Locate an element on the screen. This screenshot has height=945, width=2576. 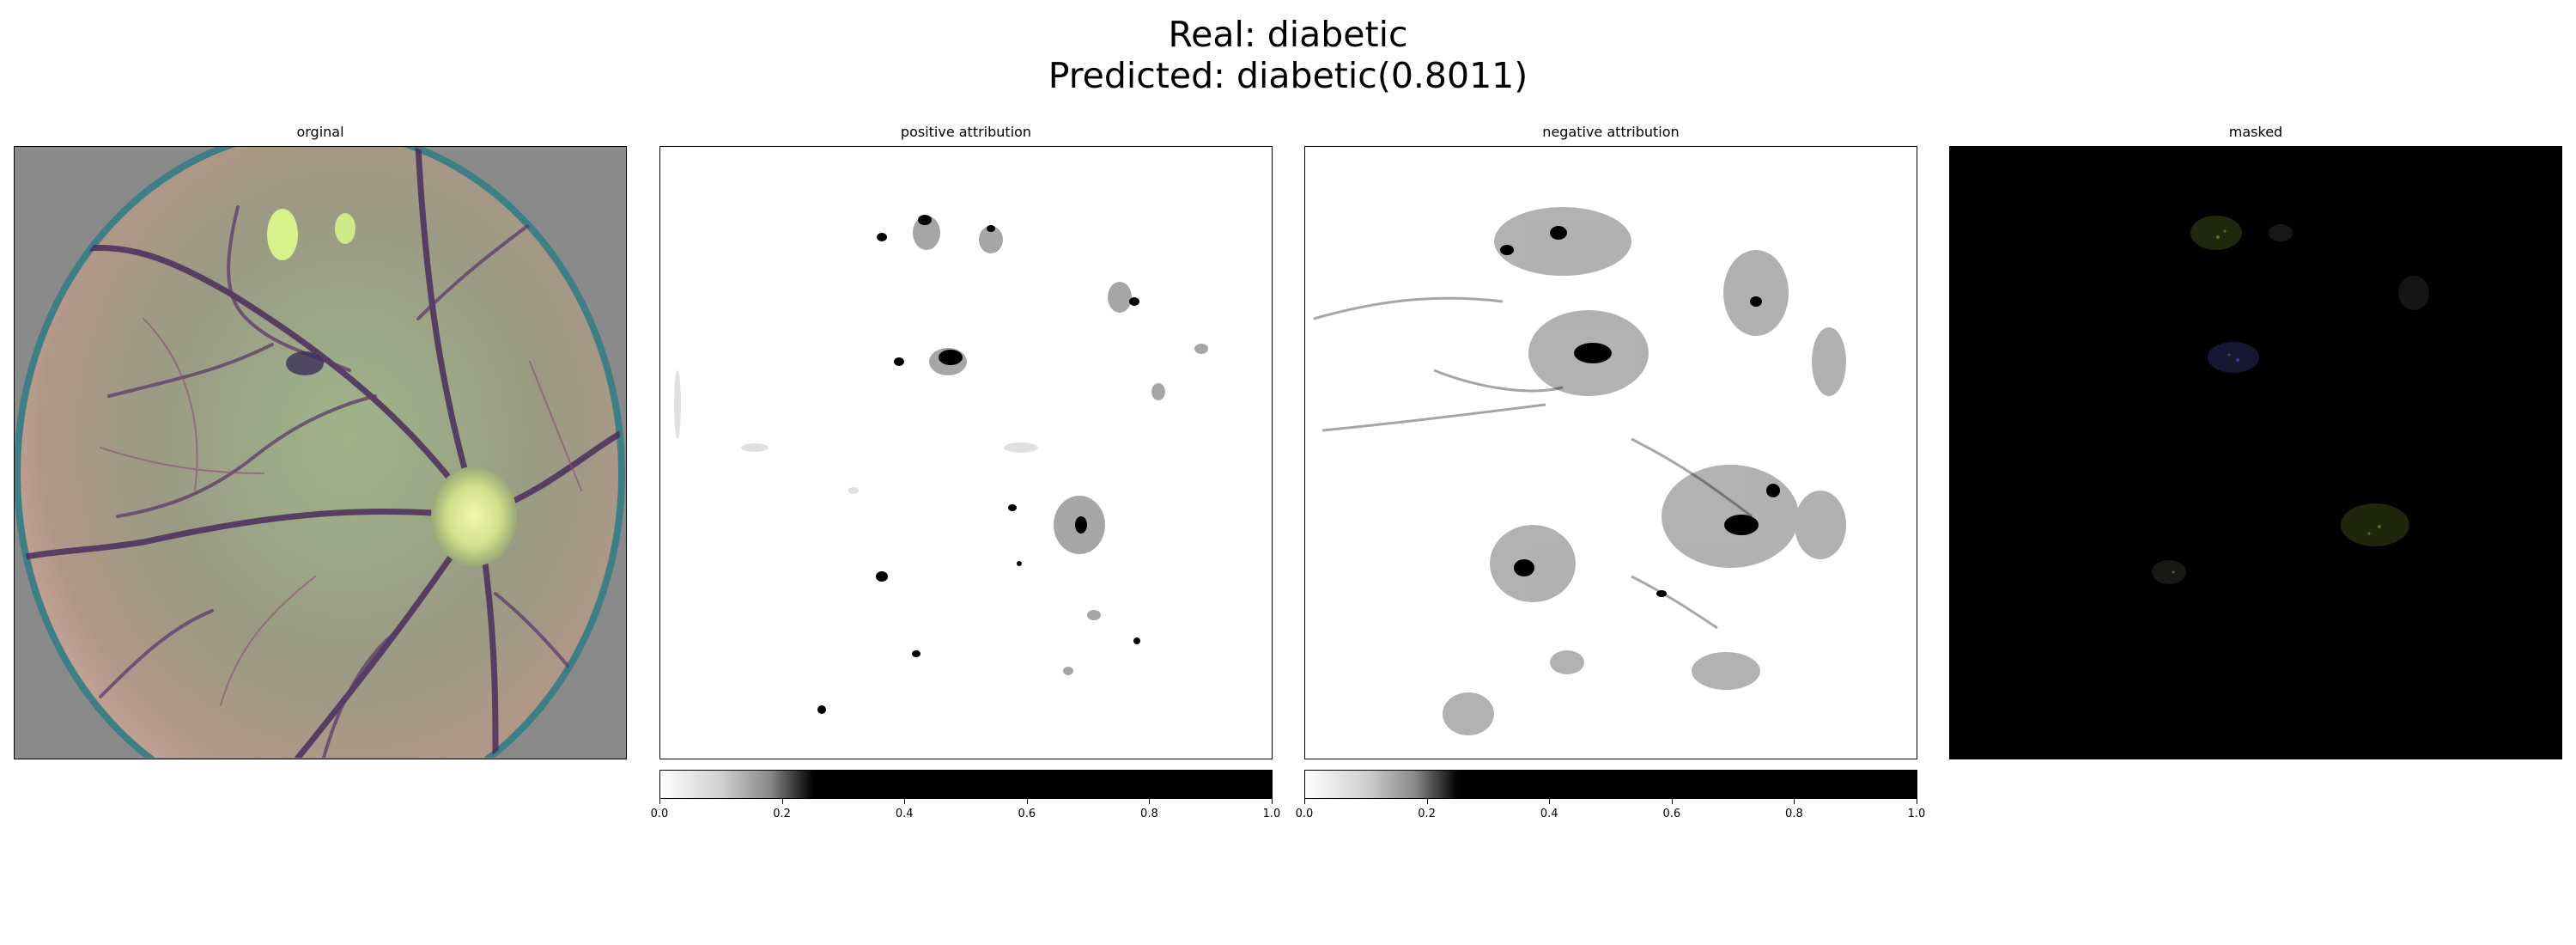
negative-colorbar-ticks: 0.0 0.2 0.4 0.6 0.8 1.0 is located at coordinates (1610, 812).